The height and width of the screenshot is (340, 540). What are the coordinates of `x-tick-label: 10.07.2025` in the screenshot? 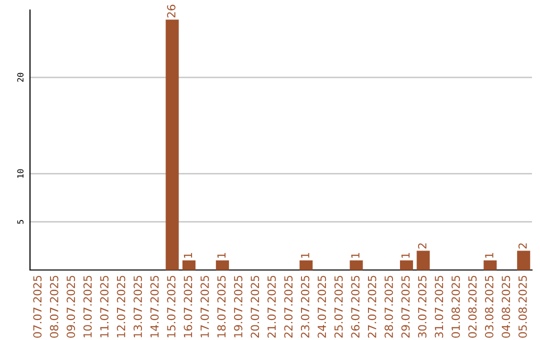 It's located at (87, 307).